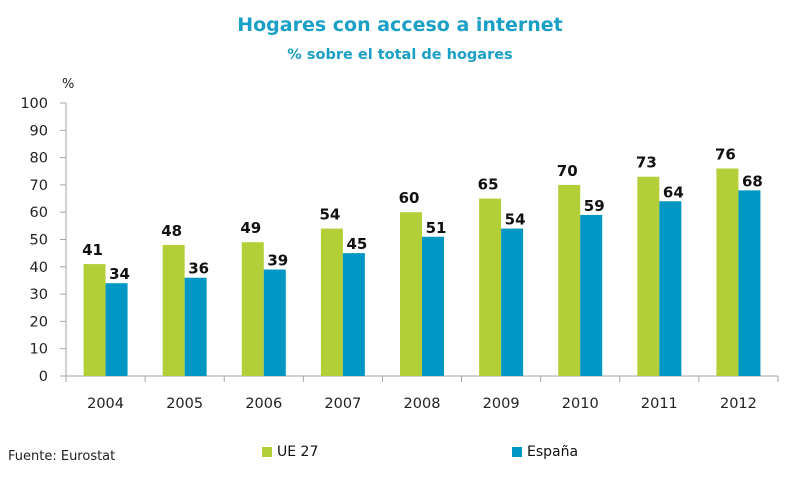  What do you see at coordinates (553, 452) in the screenshot?
I see `legend-label-espana: España` at bounding box center [553, 452].